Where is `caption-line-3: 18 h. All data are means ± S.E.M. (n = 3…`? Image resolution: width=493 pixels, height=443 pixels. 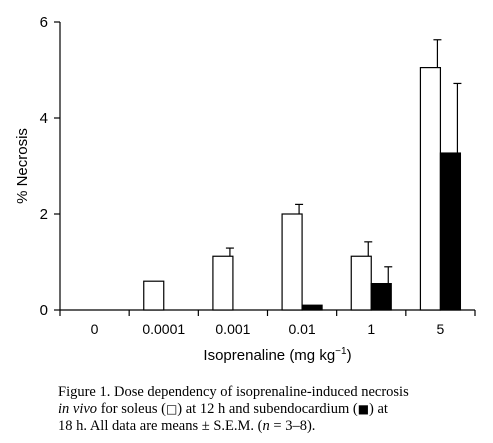
caption-line-3: 18 h. All data are means ± S.E.M. (n = 3… is located at coordinates (264, 426).